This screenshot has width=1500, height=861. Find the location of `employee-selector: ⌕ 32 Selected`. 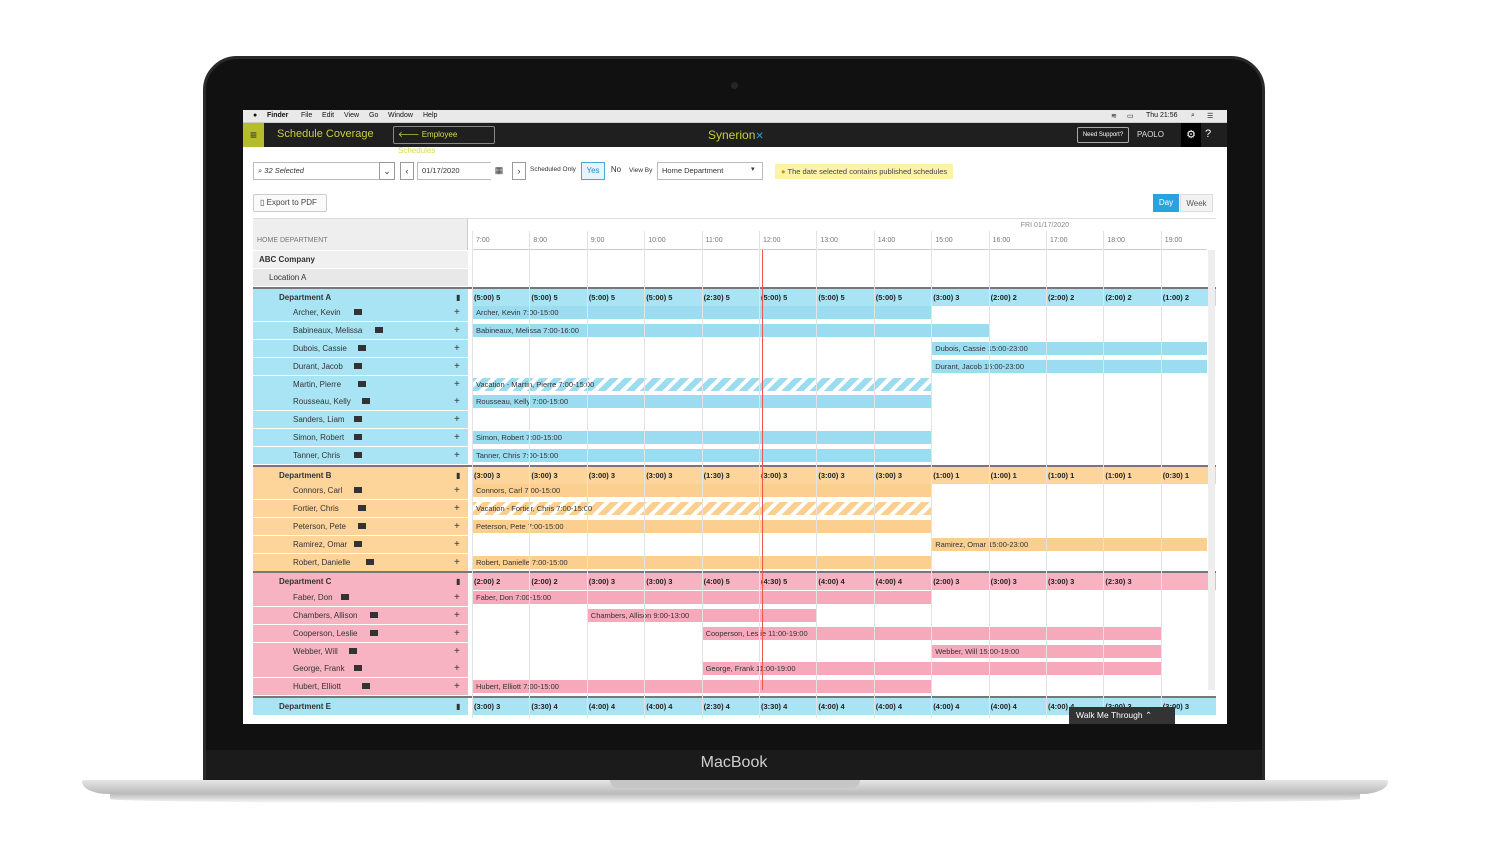

employee-selector: ⌕ 32 Selected is located at coordinates (324, 171).